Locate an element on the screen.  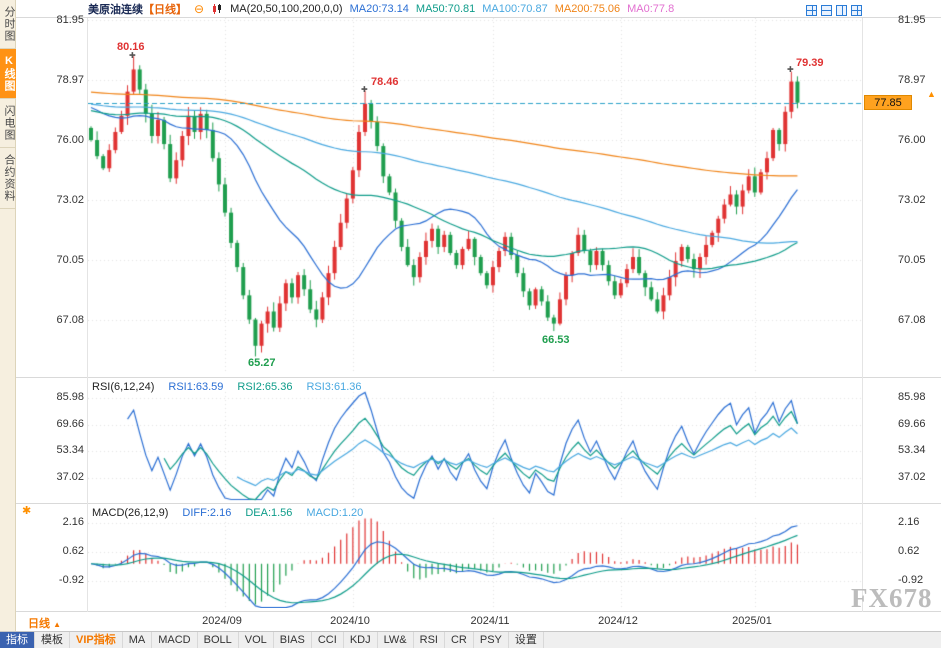
toolbar-bias-button: BIAS is located at coordinates (293, 640).